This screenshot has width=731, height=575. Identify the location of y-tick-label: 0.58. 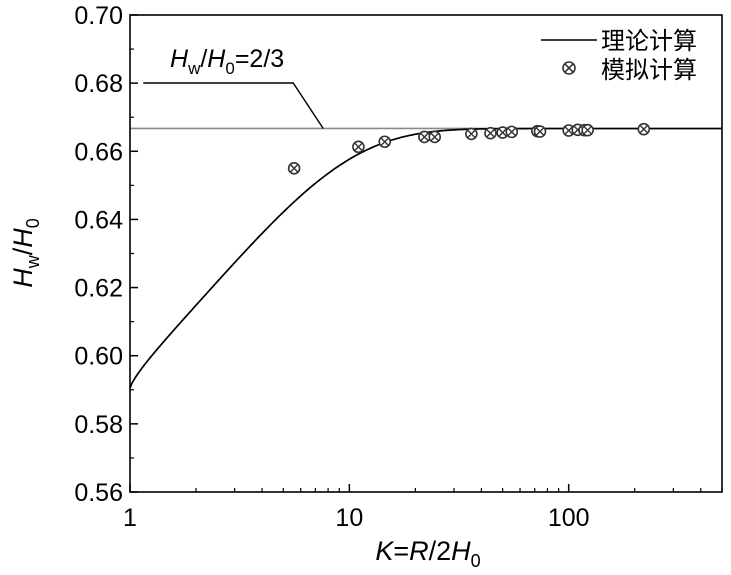
(98, 425).